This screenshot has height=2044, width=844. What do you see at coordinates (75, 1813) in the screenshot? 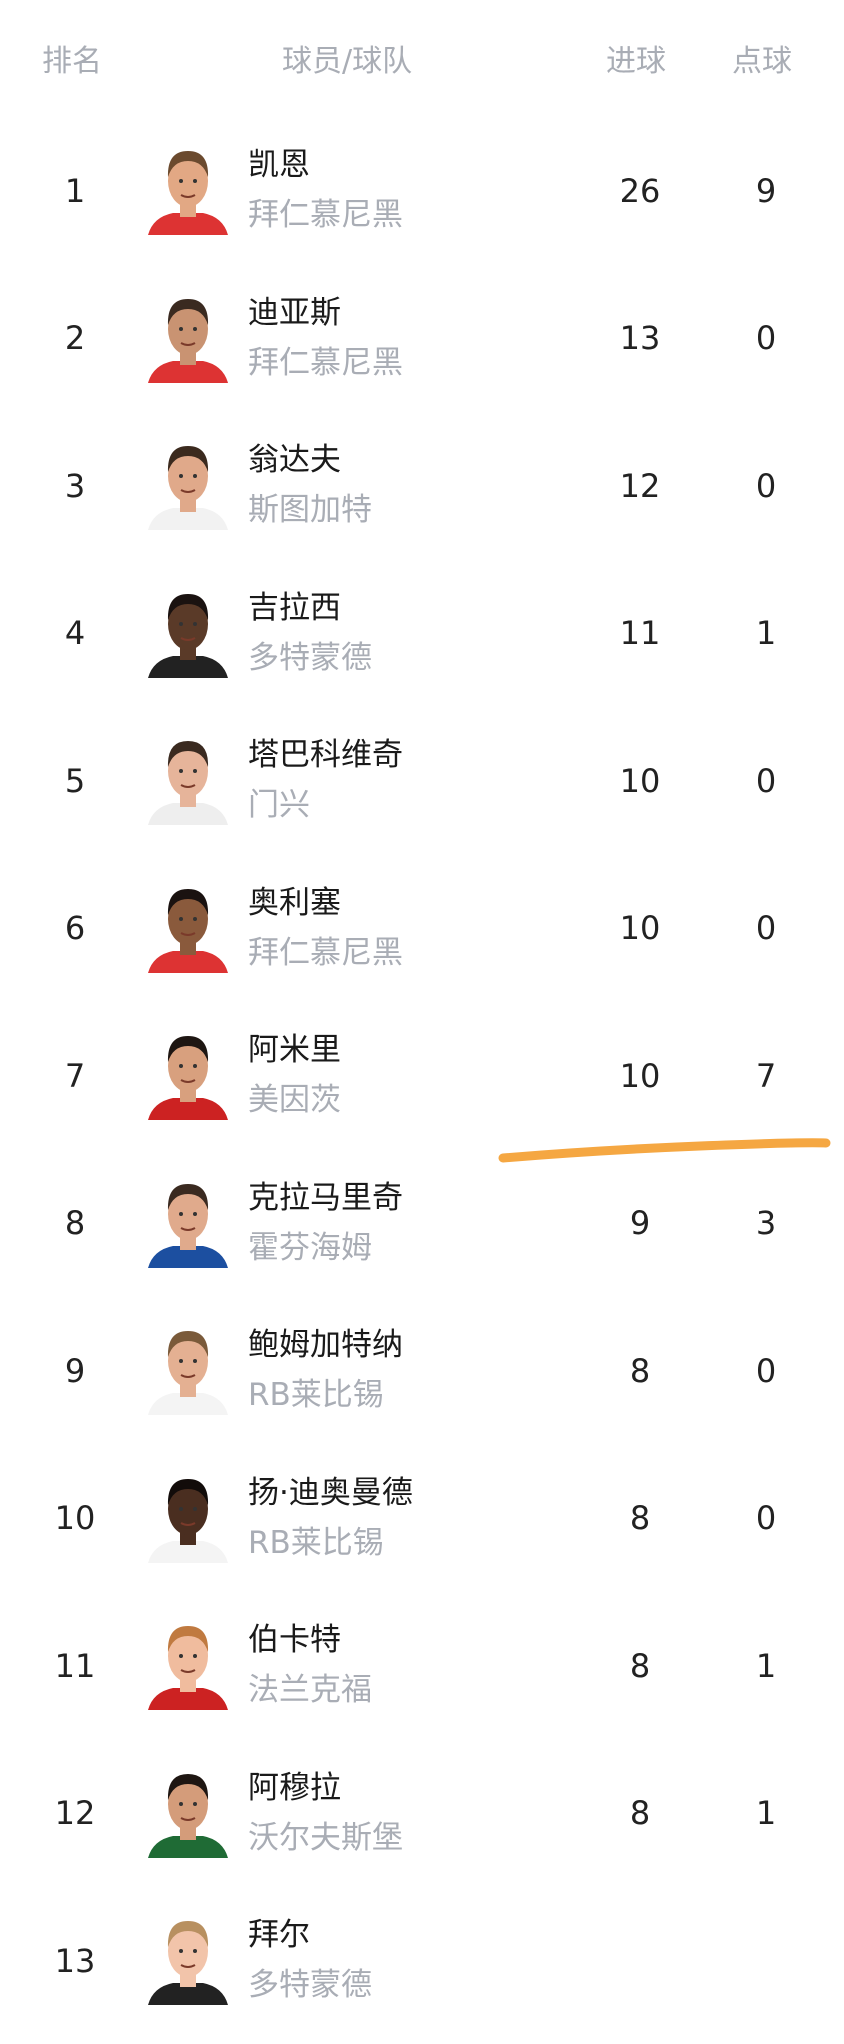
I see `rank: 12` at bounding box center [75, 1813].